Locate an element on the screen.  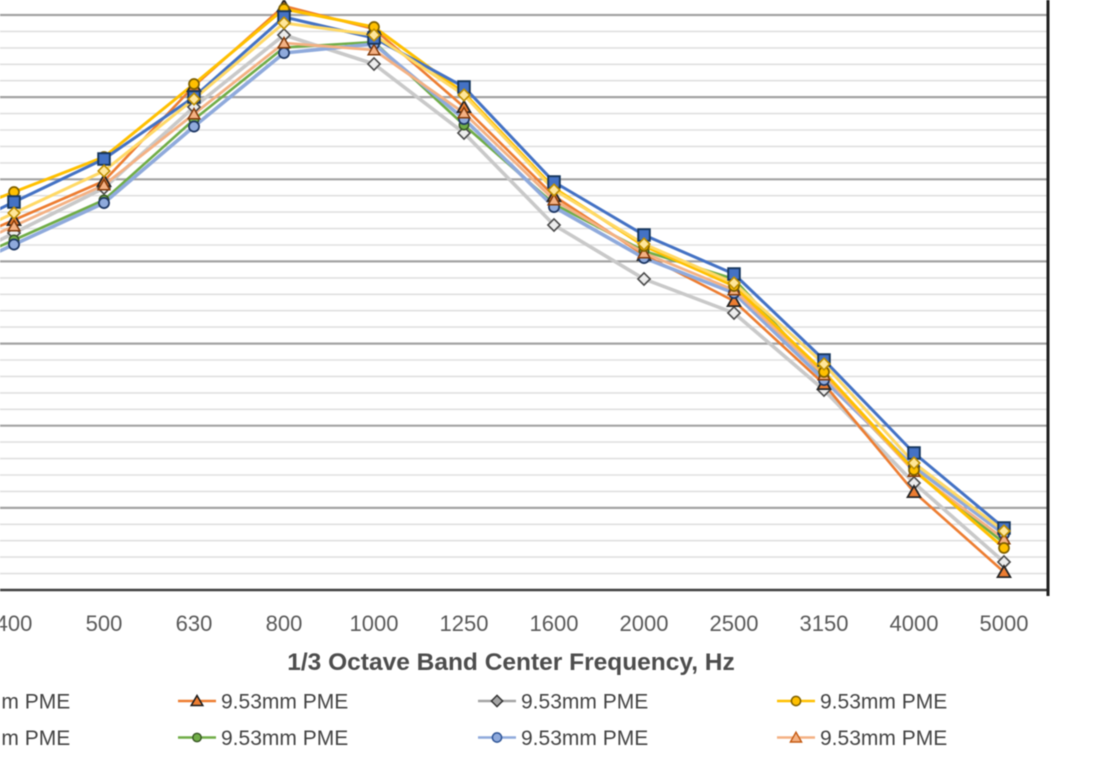
svg-text: 3150 is located at coordinates (824, 623).